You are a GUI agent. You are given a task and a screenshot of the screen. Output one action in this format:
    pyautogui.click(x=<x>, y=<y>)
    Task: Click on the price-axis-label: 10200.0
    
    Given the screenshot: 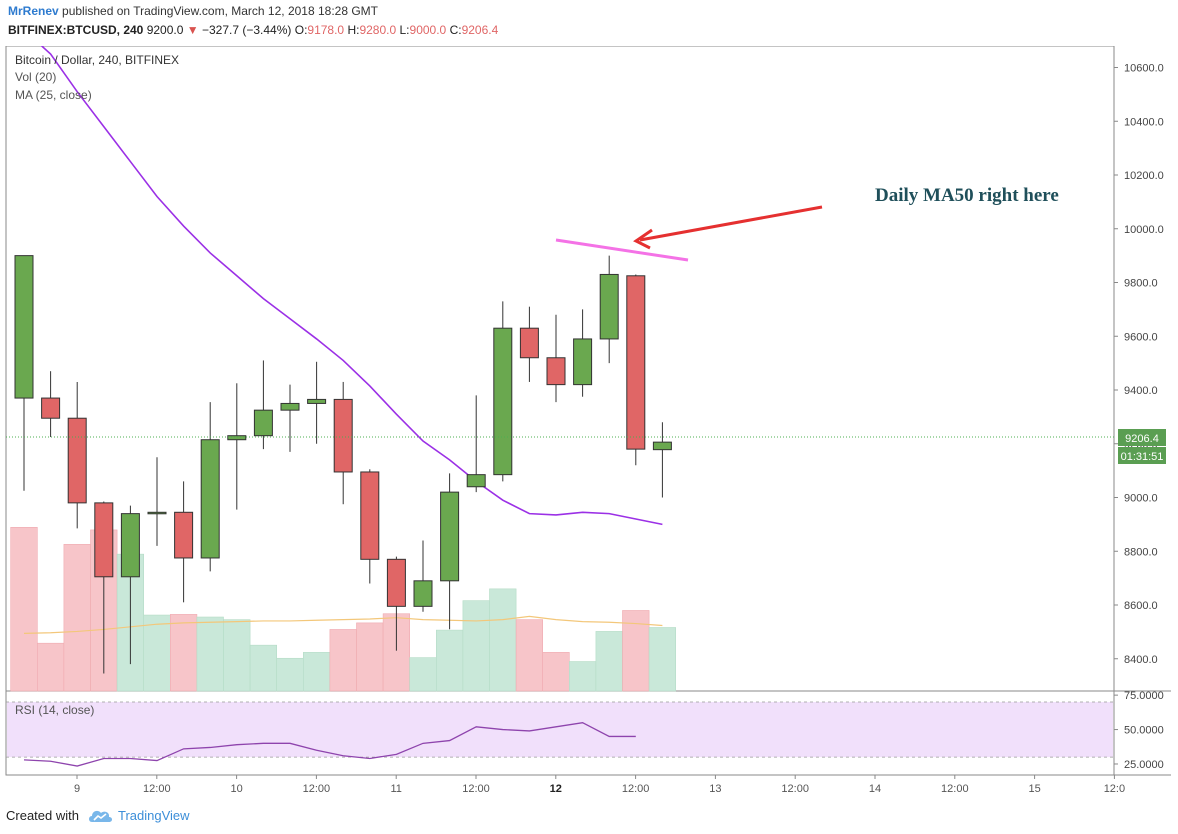 What is the action you would take?
    pyautogui.click(x=1144, y=176)
    